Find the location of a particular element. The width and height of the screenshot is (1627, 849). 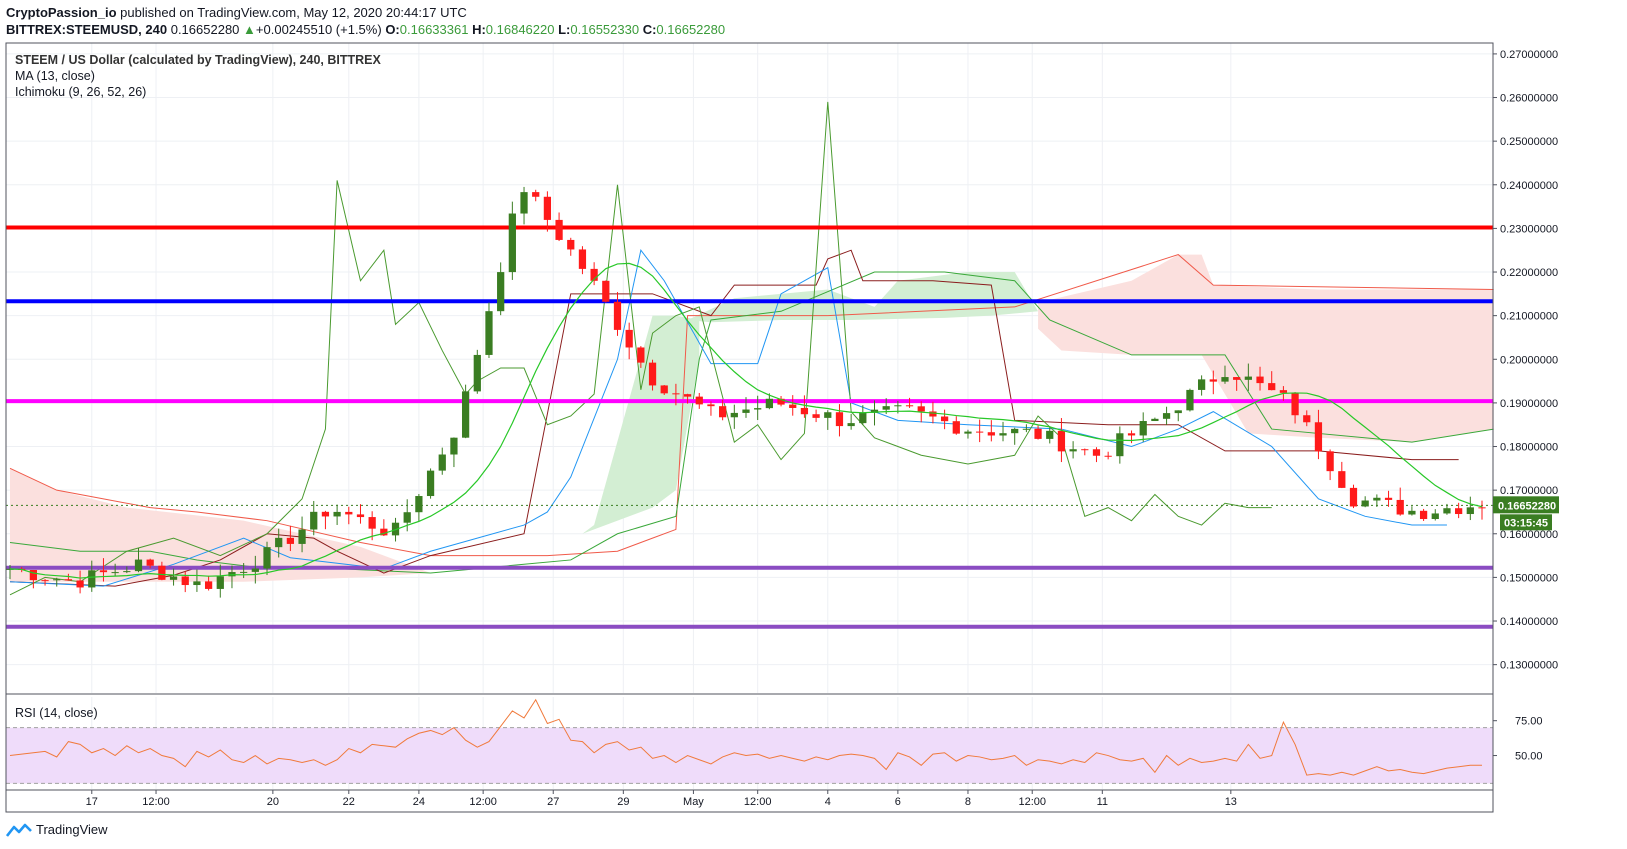

footer-brand: TradingView is located at coordinates (57, 829).